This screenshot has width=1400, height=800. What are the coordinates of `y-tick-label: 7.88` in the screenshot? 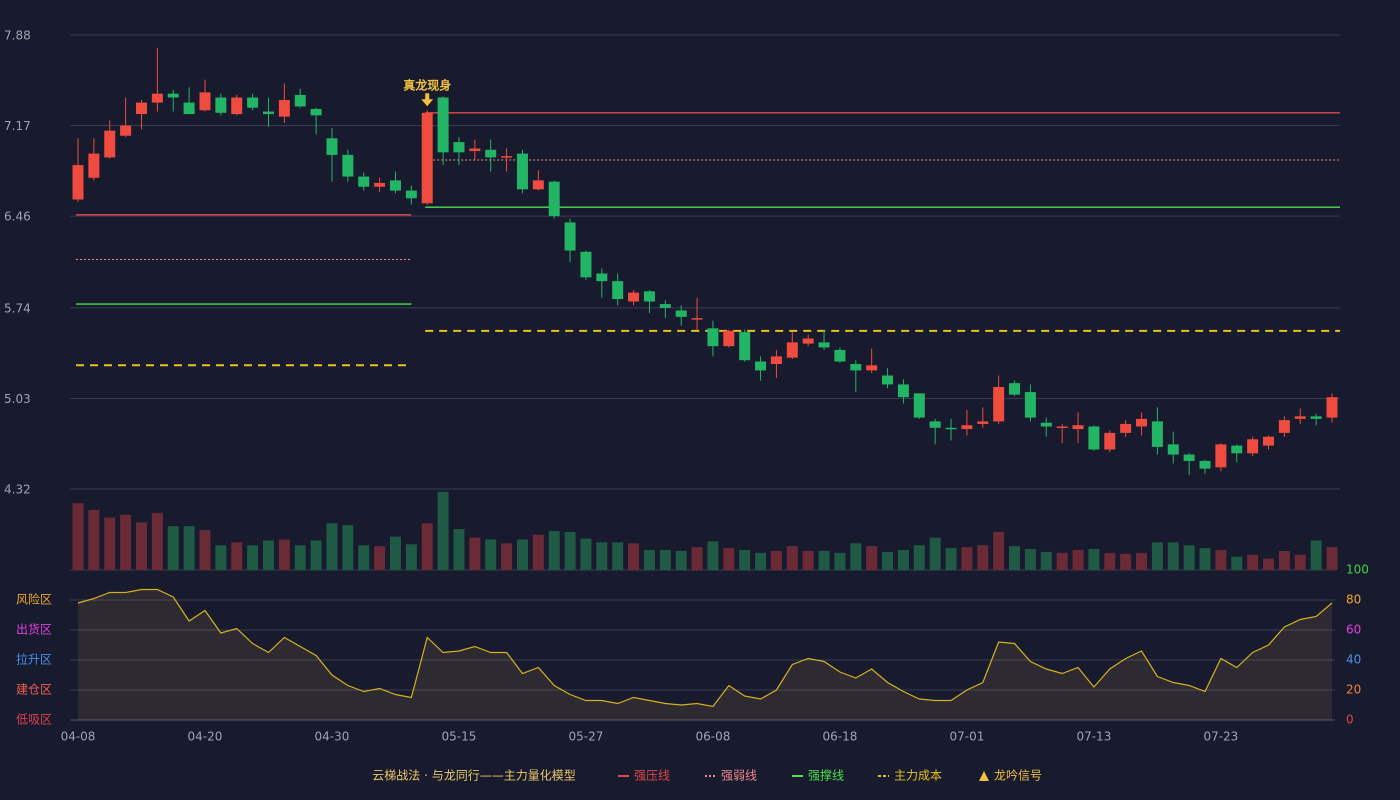 It's located at (17, 36).